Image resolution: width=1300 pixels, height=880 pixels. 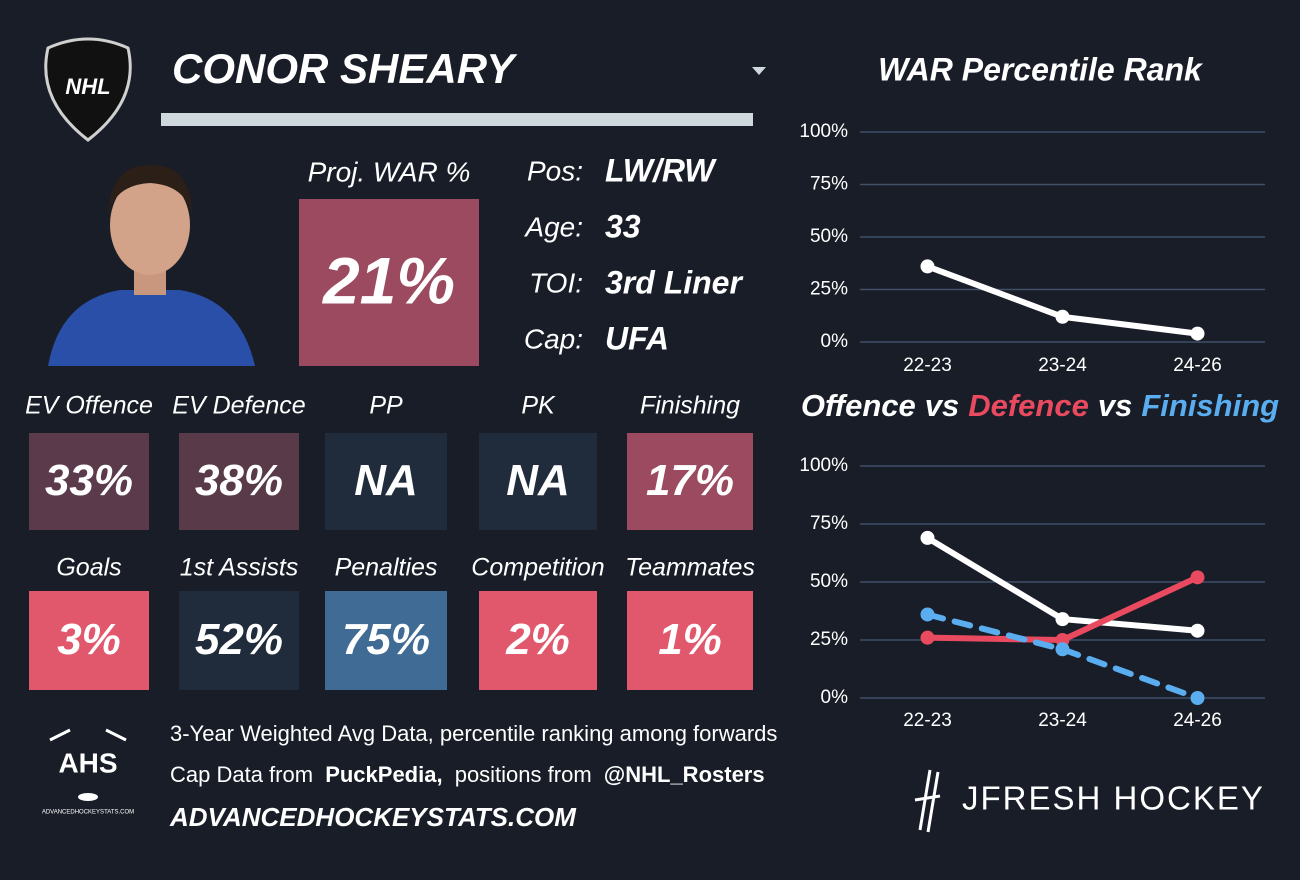 What do you see at coordinates (927, 801) in the screenshot?
I see `jfresh-mark` at bounding box center [927, 801].